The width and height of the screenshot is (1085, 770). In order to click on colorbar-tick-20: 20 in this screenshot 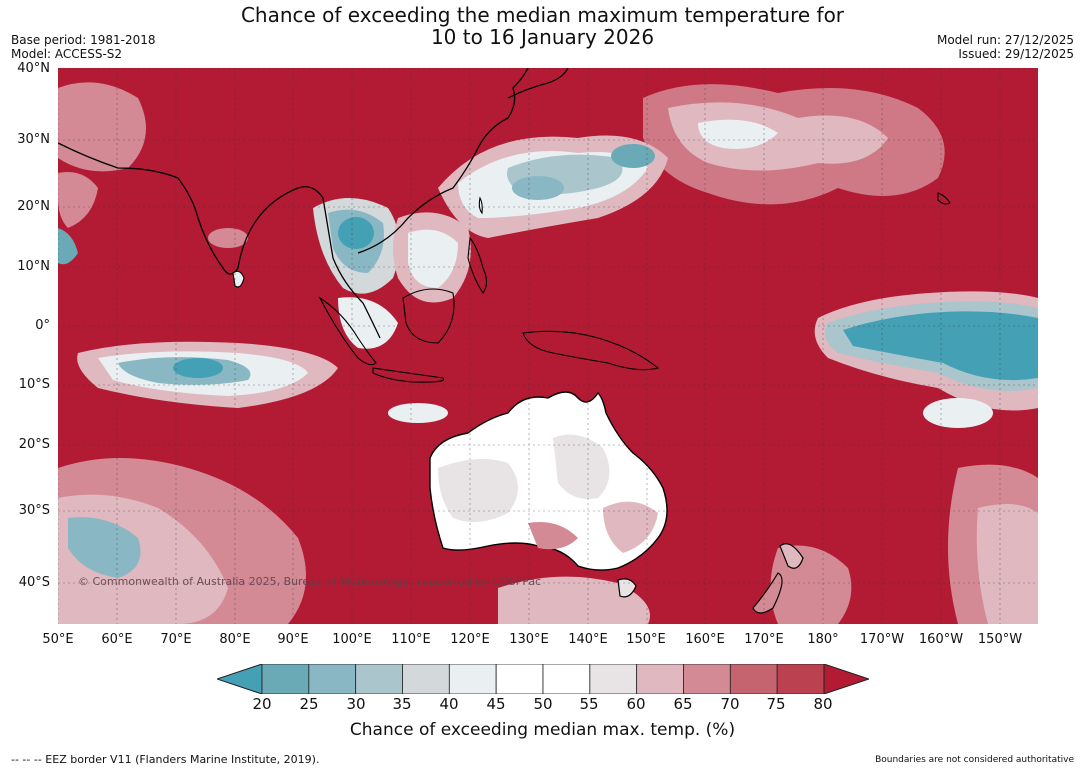, I will do `click(262, 704)`.